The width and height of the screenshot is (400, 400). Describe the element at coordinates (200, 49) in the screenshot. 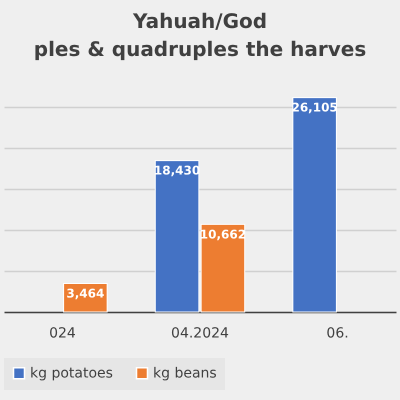

I see `chart-subtitle: ples & quadruples the harves` at that location.